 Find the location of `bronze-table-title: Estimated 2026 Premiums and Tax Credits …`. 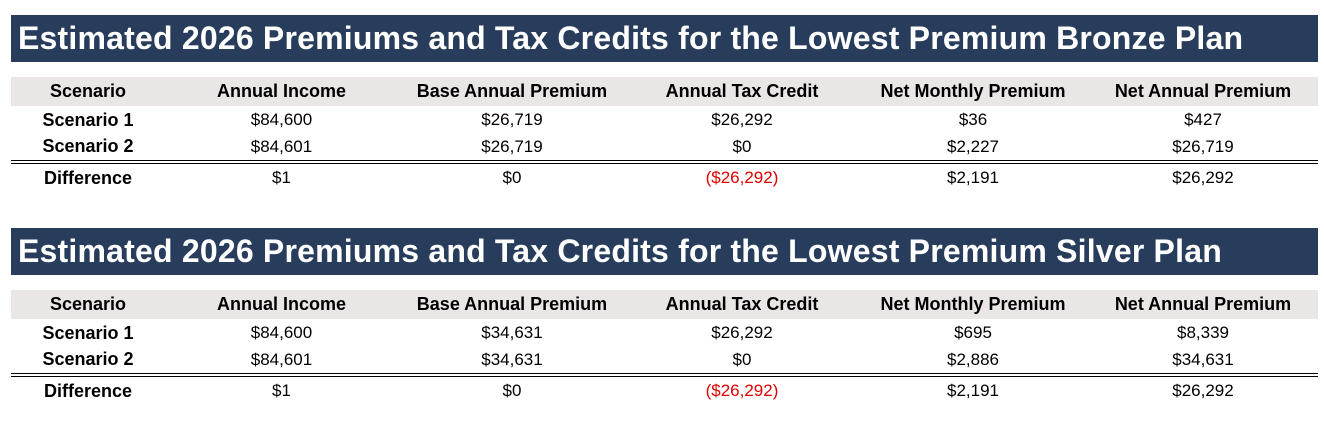

bronze-table-title: Estimated 2026 Premiums and Tax Credits … is located at coordinates (664, 38).